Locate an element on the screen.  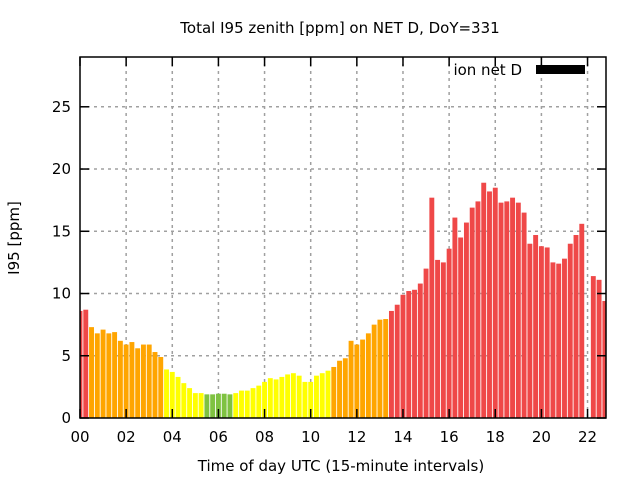
x-tick-label: 18 is located at coordinates (495, 437).